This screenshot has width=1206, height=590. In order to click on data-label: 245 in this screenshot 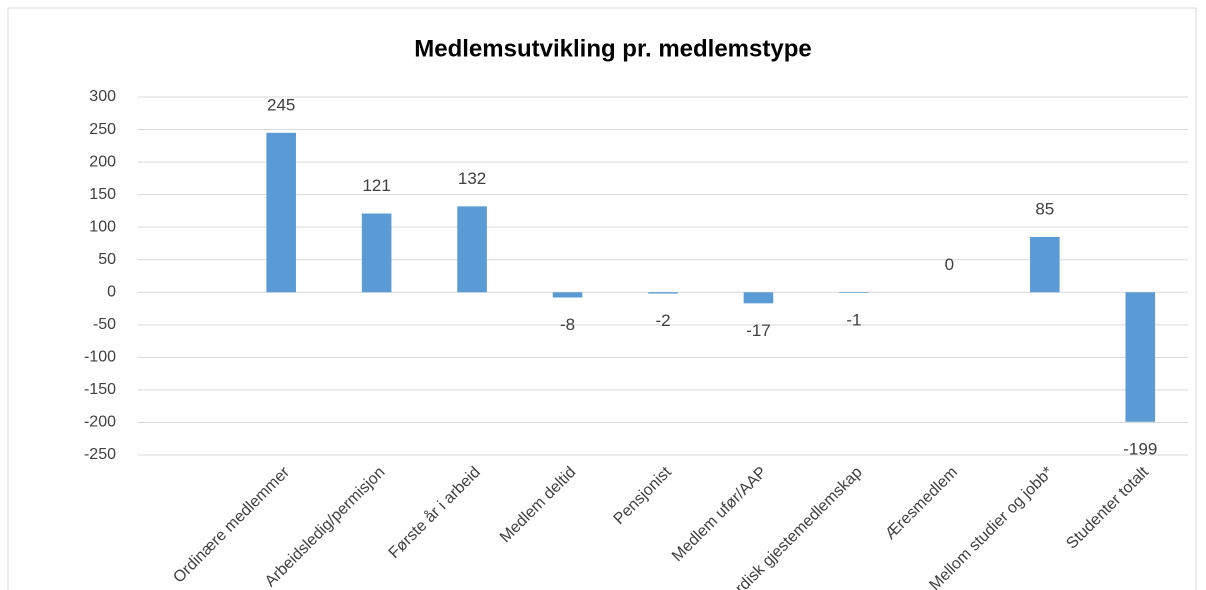, I will do `click(281, 104)`.